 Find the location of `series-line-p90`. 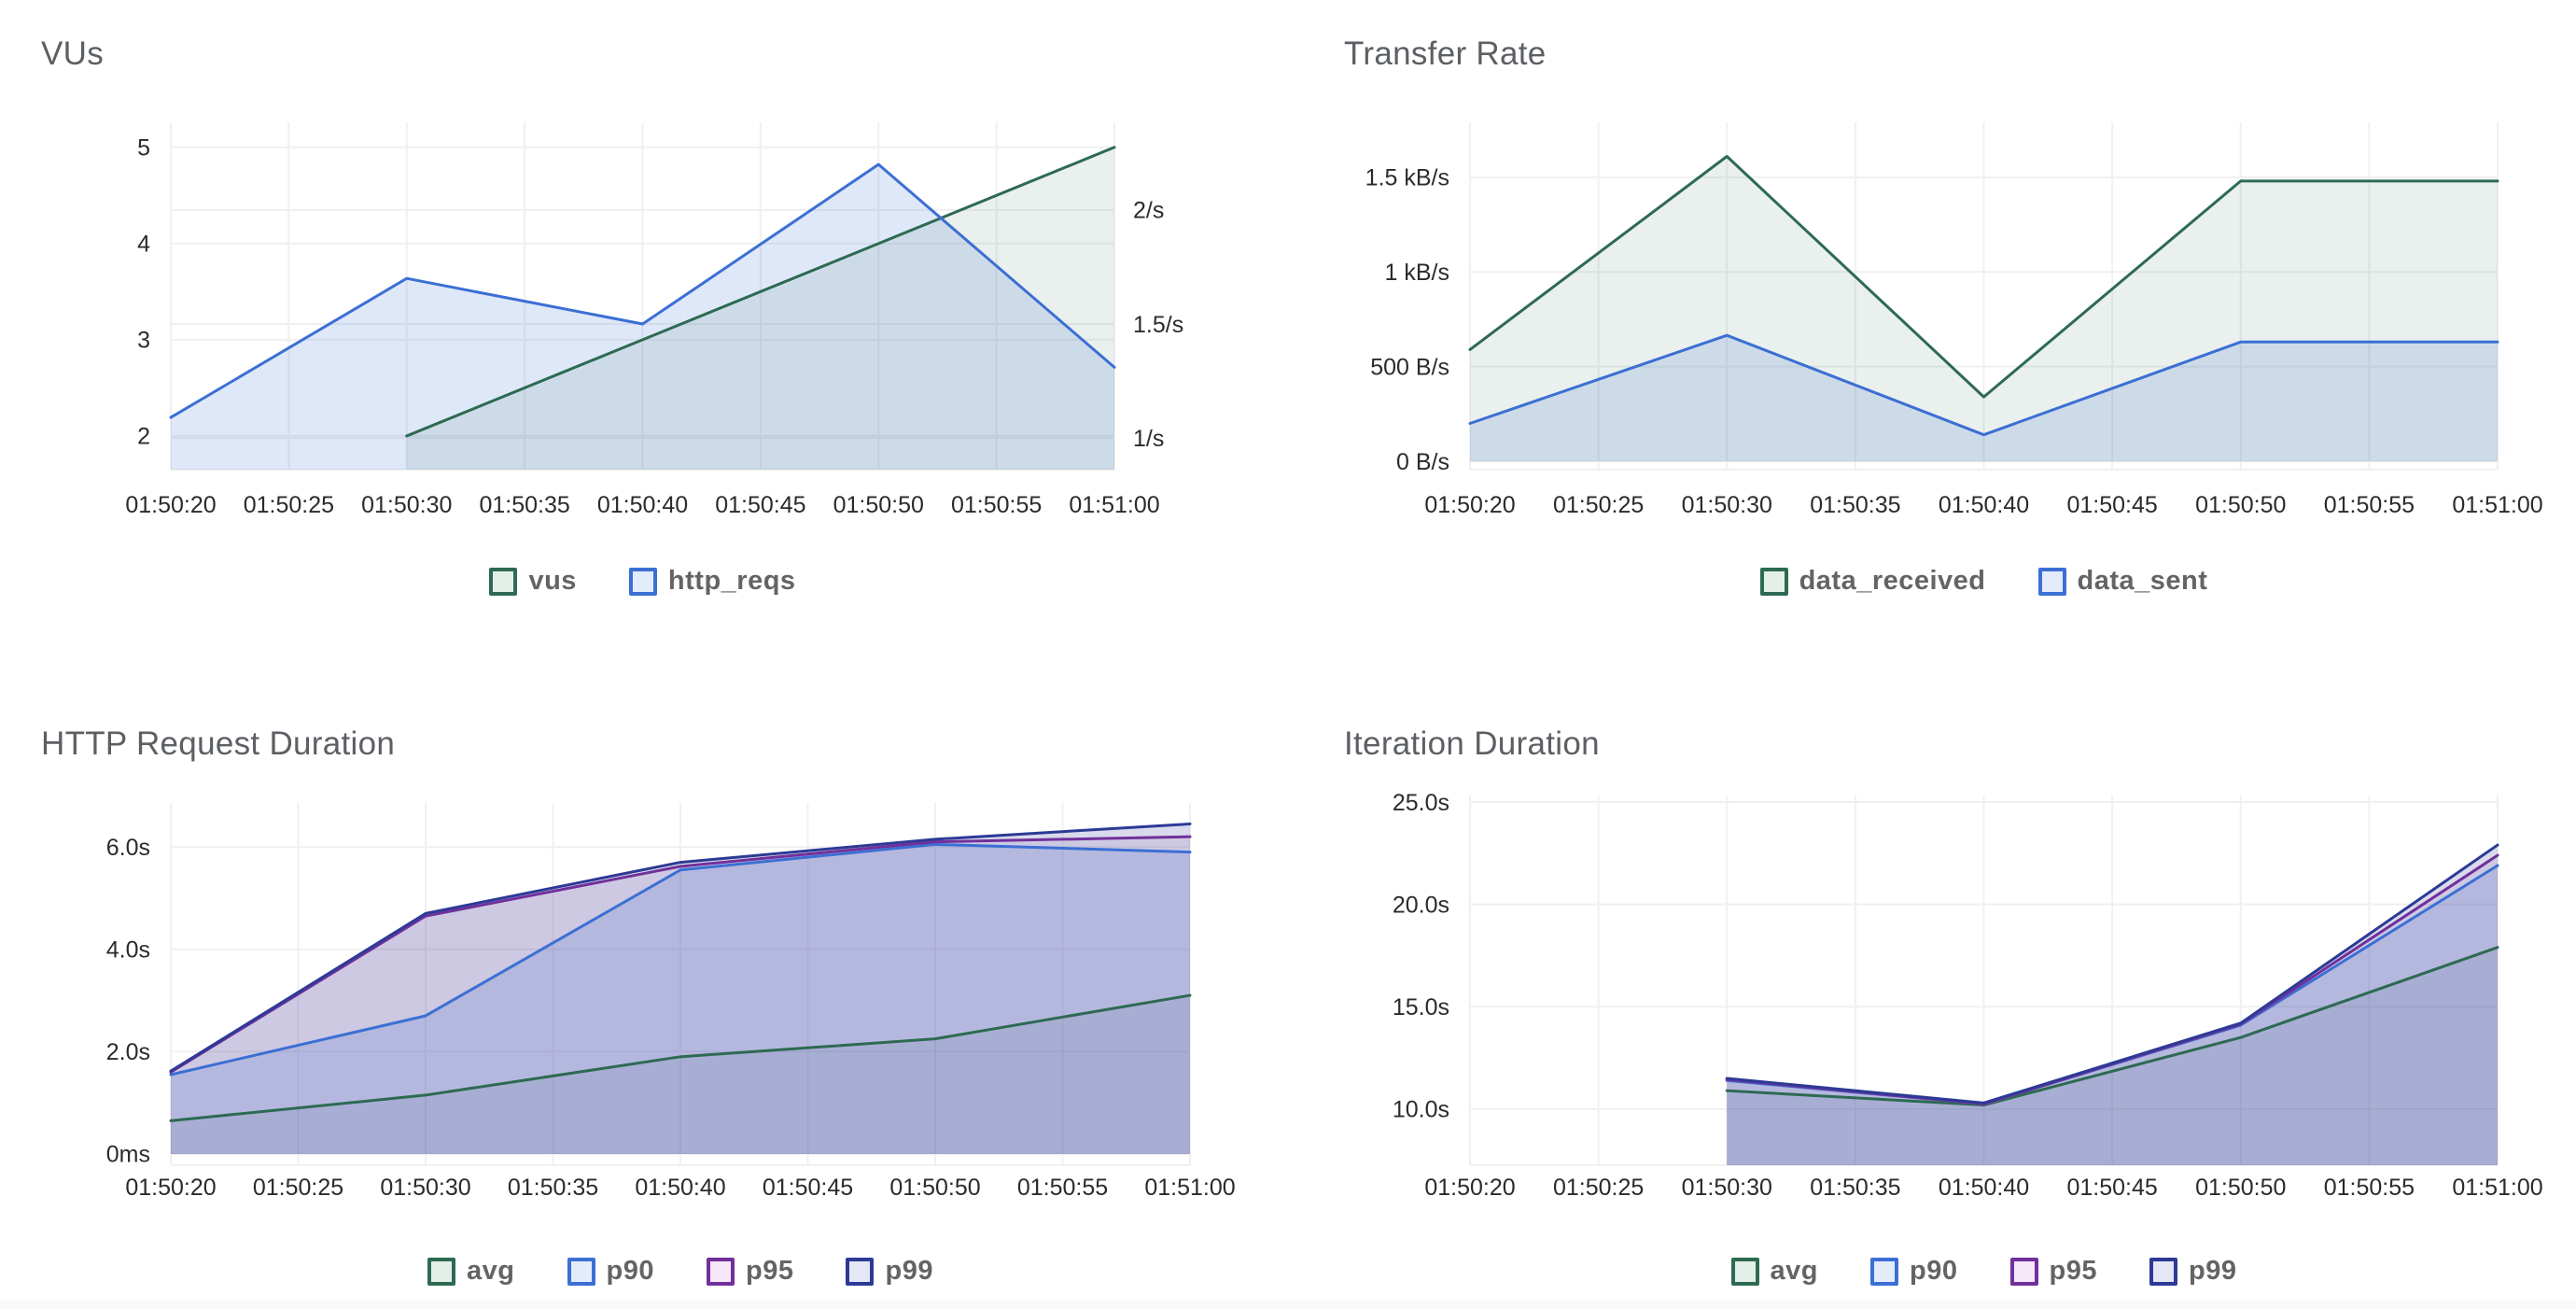

series-line-p90 is located at coordinates (680, 960).